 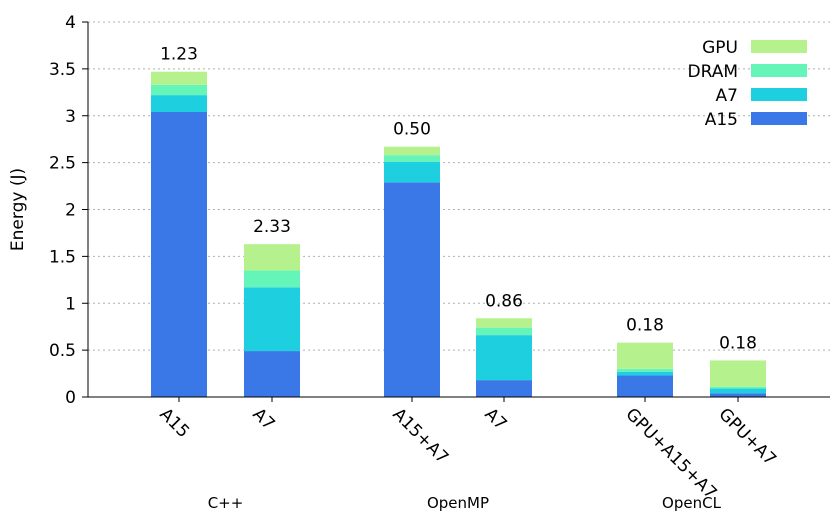 I want to click on x-tick-label: GPU+A7, so click(x=746, y=436).